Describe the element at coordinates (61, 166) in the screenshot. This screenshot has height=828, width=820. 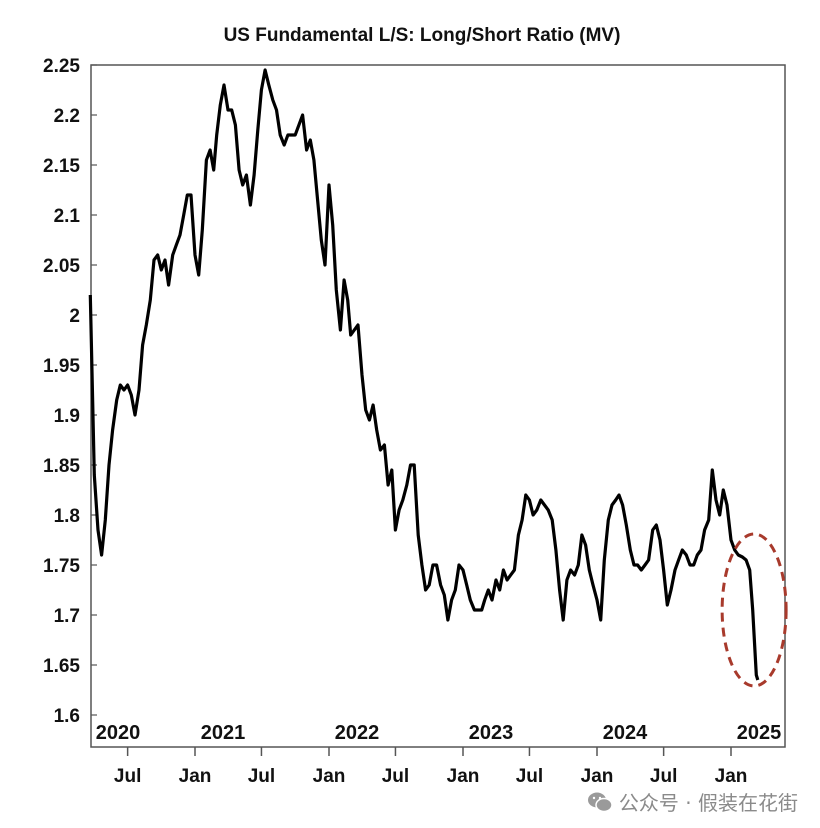
I see `y-tick-label: 2.15` at that location.